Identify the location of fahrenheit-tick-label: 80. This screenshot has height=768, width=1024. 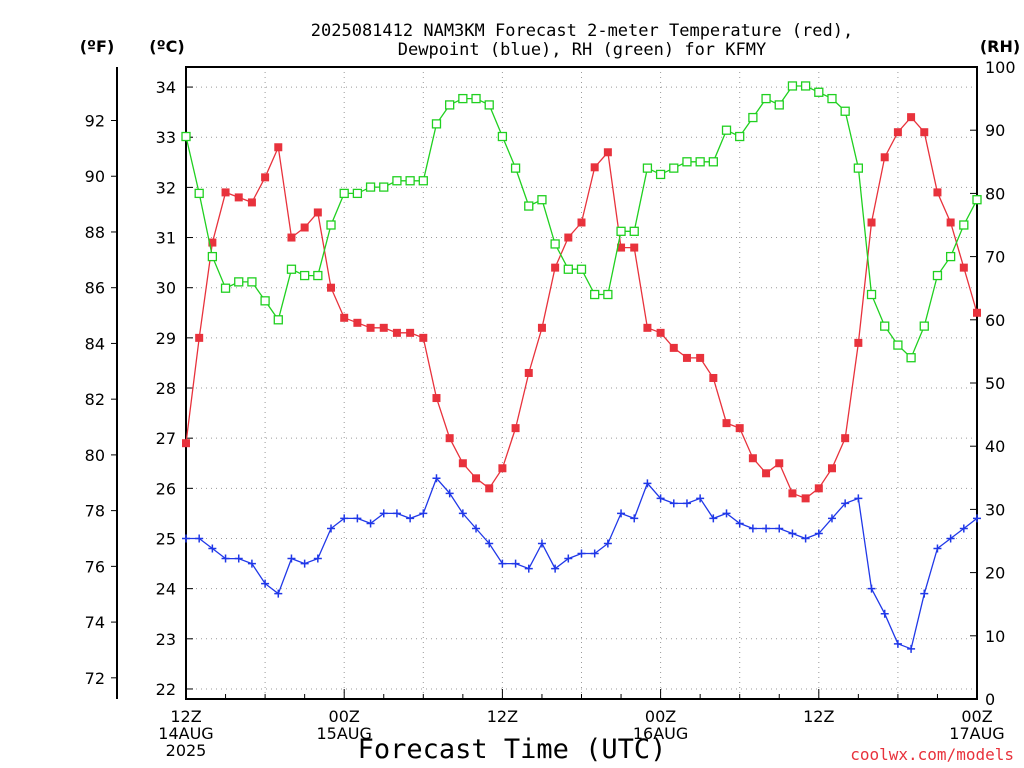
(95, 455).